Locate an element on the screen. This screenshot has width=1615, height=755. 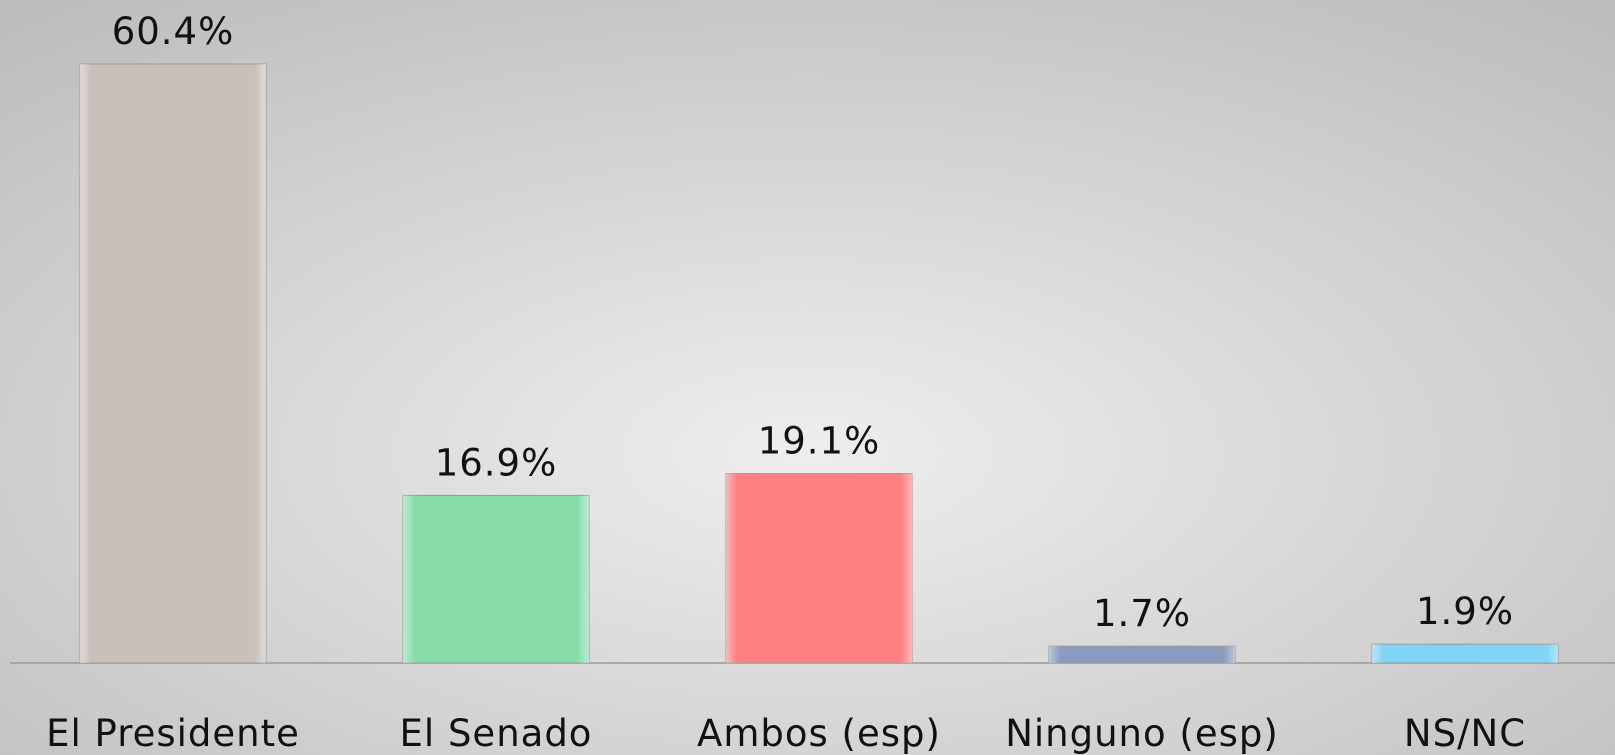
value-label: 1.7% is located at coordinates (1142, 613).